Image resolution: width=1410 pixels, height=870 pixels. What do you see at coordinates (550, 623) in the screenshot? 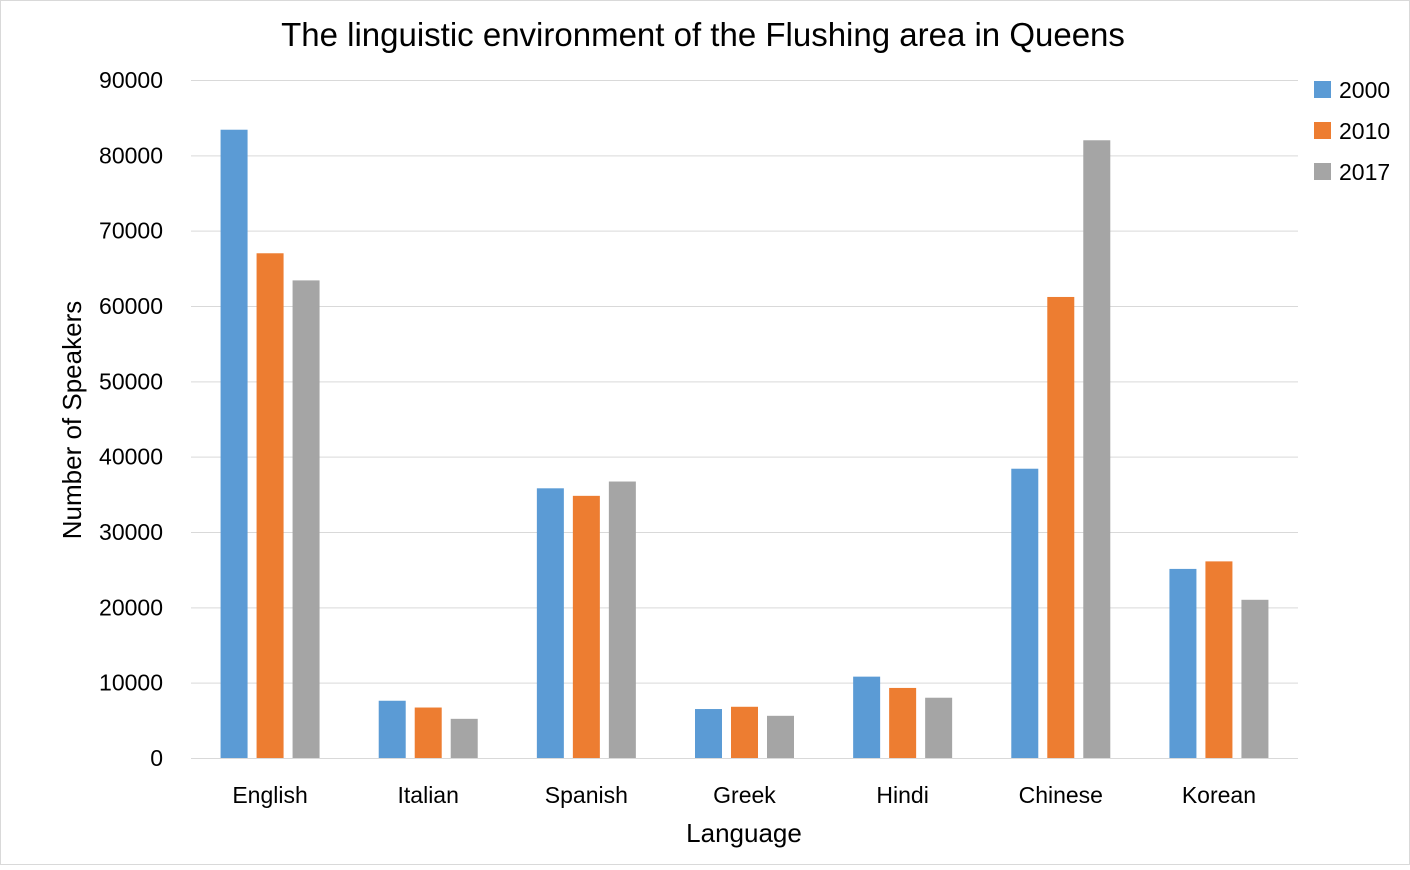
I see `bar-spanish-2000` at bounding box center [550, 623].